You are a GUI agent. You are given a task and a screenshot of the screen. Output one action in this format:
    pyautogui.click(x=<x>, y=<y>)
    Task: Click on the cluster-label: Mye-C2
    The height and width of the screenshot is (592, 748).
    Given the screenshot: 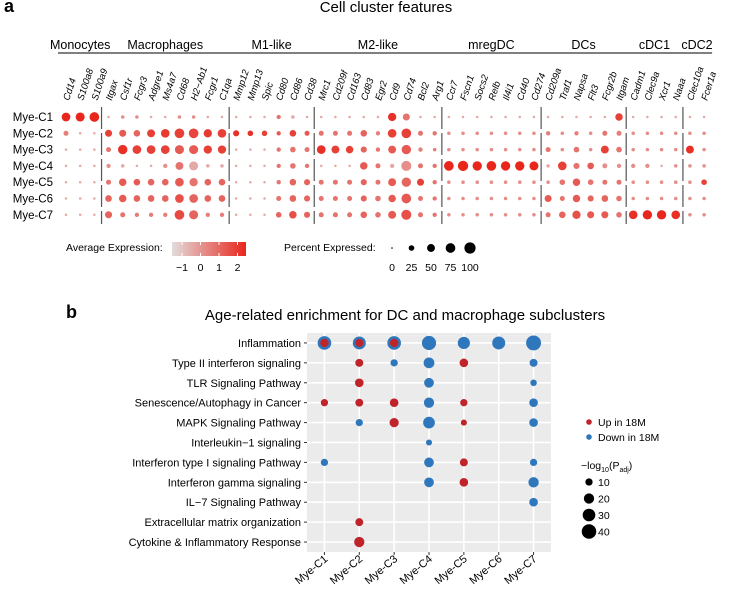 What is the action you would take?
    pyautogui.click(x=33, y=134)
    